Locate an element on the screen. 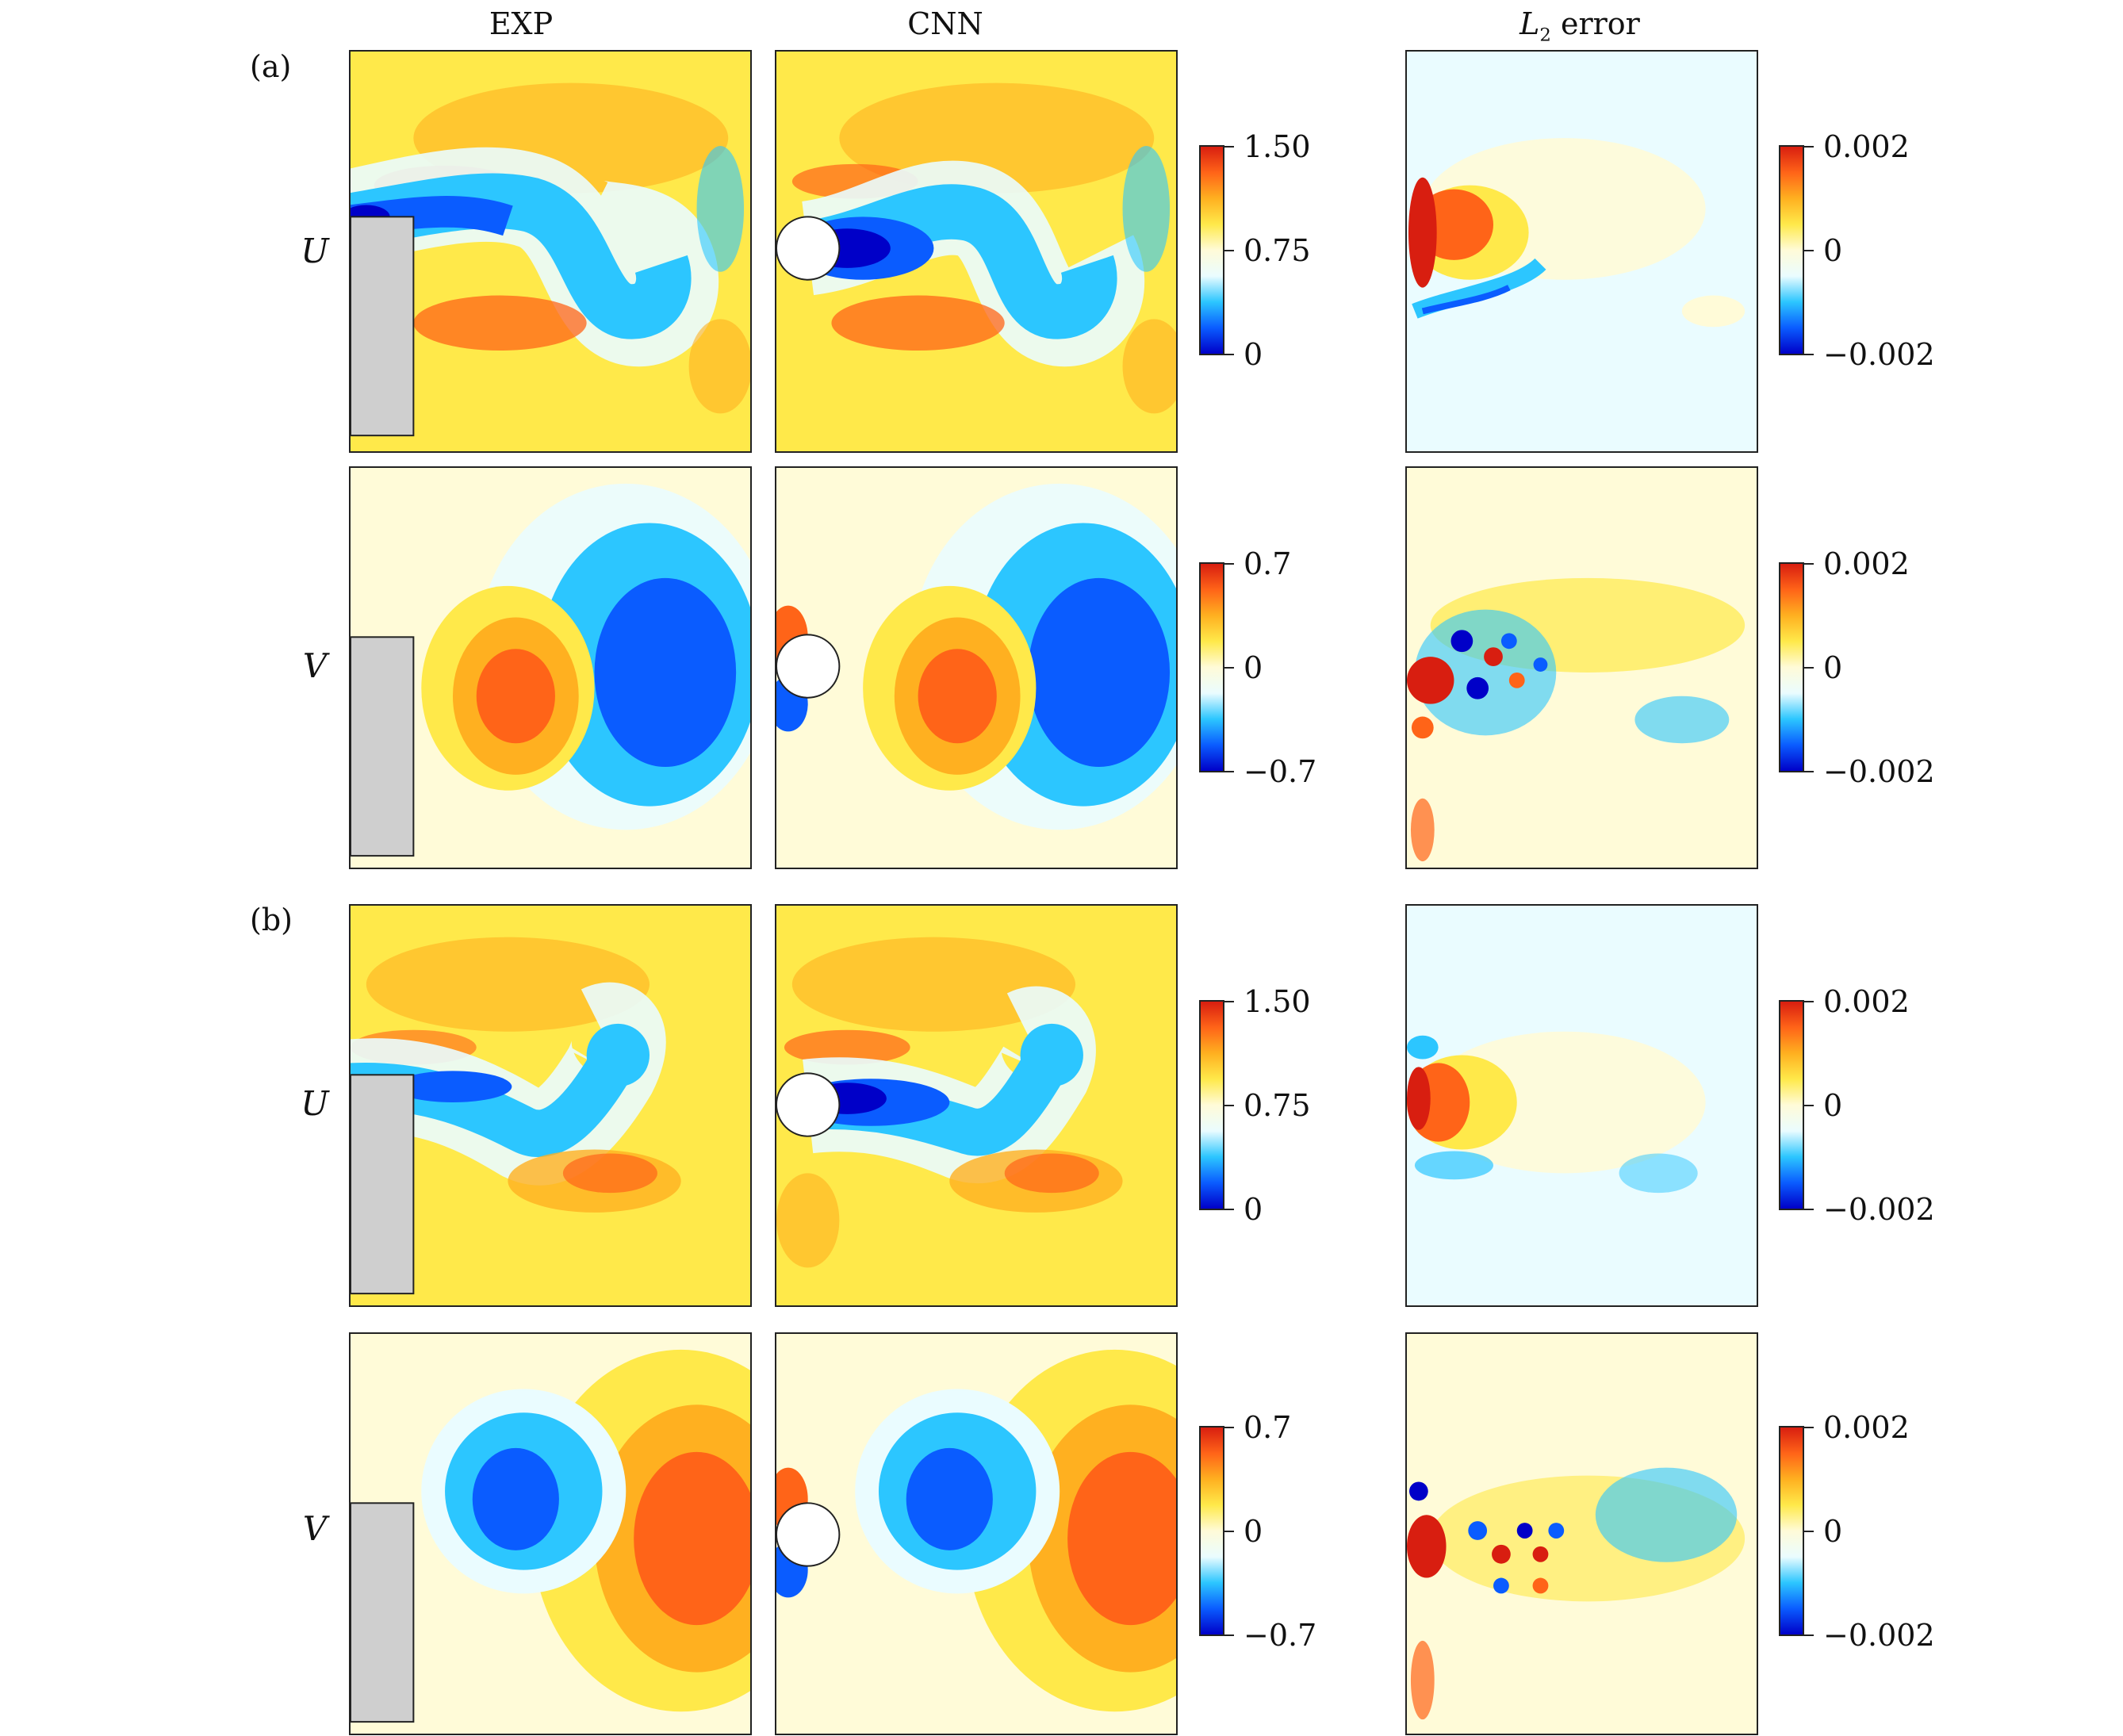  group-label-b: (b) is located at coordinates (271, 919).